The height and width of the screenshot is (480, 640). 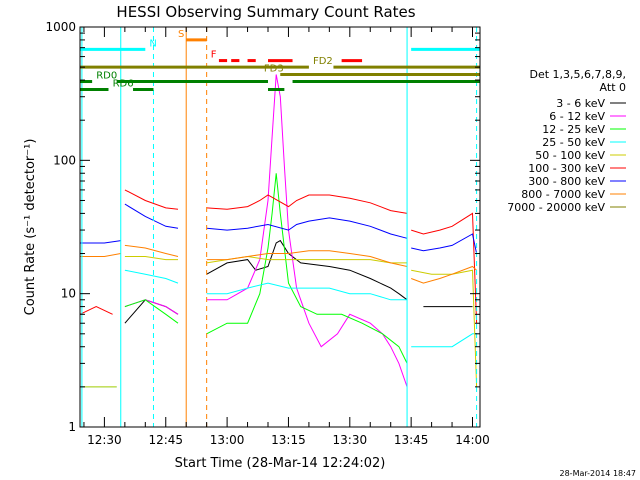 I want to click on legend-entry-300-800-kev: 300 - 800 keV, so click(x=577, y=181).